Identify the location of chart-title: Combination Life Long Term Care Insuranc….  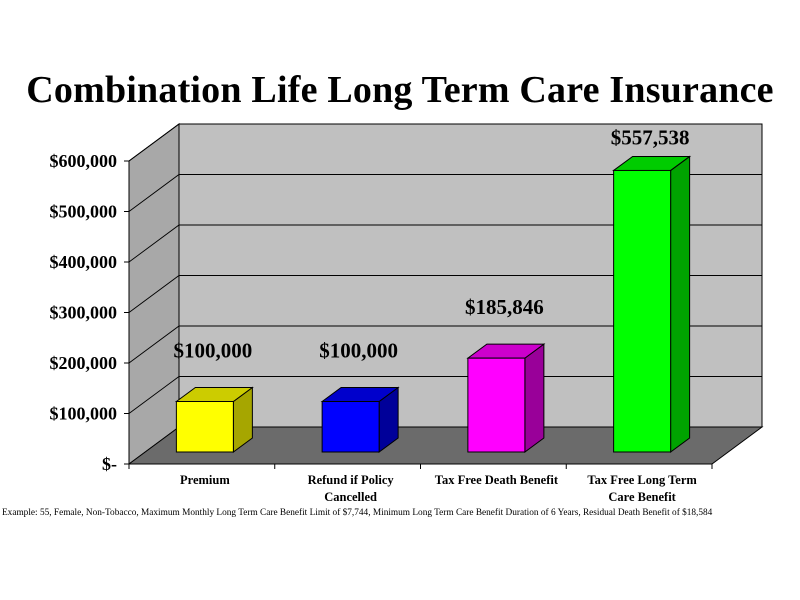
(400, 90).